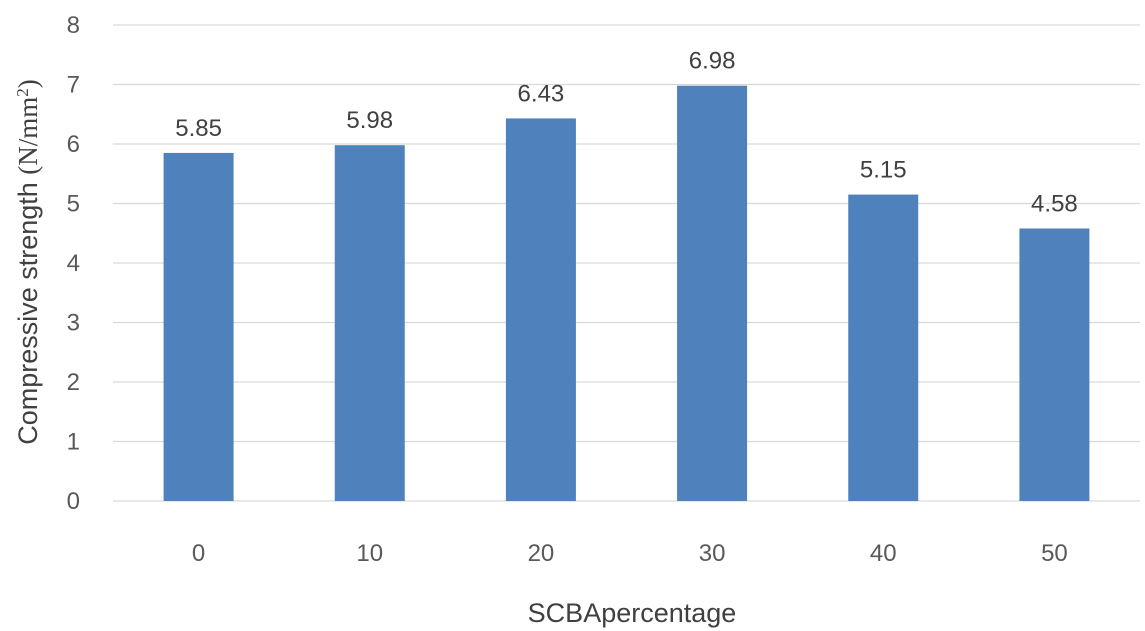 Image resolution: width=1145 pixels, height=631 pixels. What do you see at coordinates (28, 136) in the screenshot?
I see `y-axis-title-unit: (N/mm` at bounding box center [28, 136].